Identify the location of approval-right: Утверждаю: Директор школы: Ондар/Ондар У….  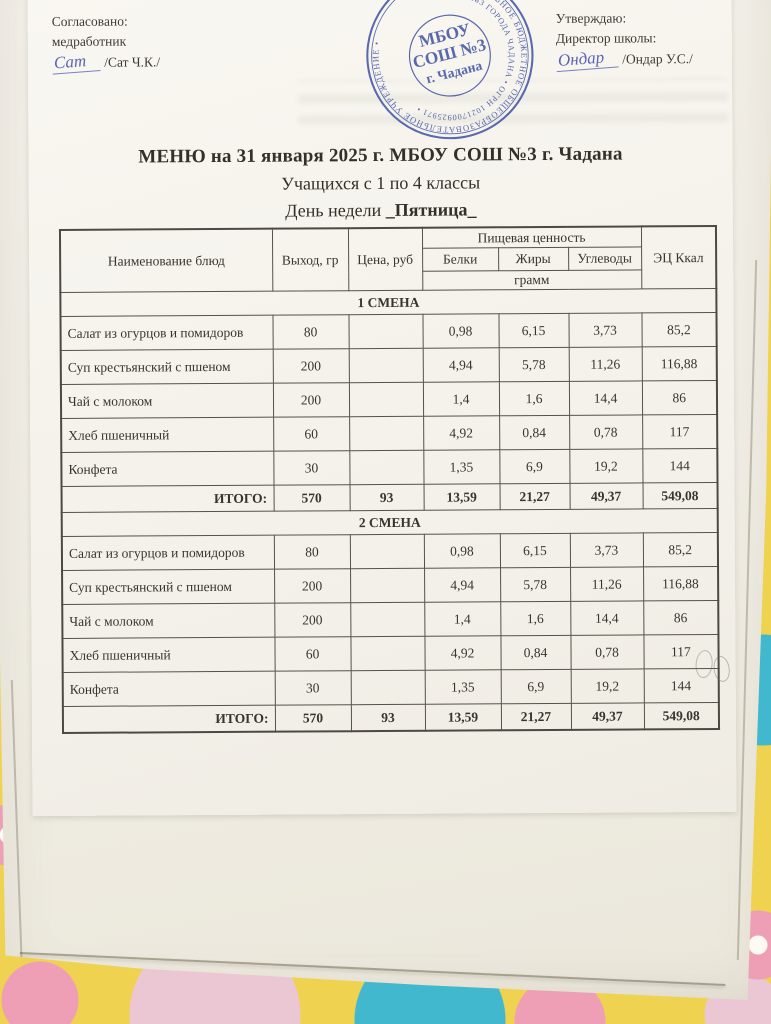
(630, 40).